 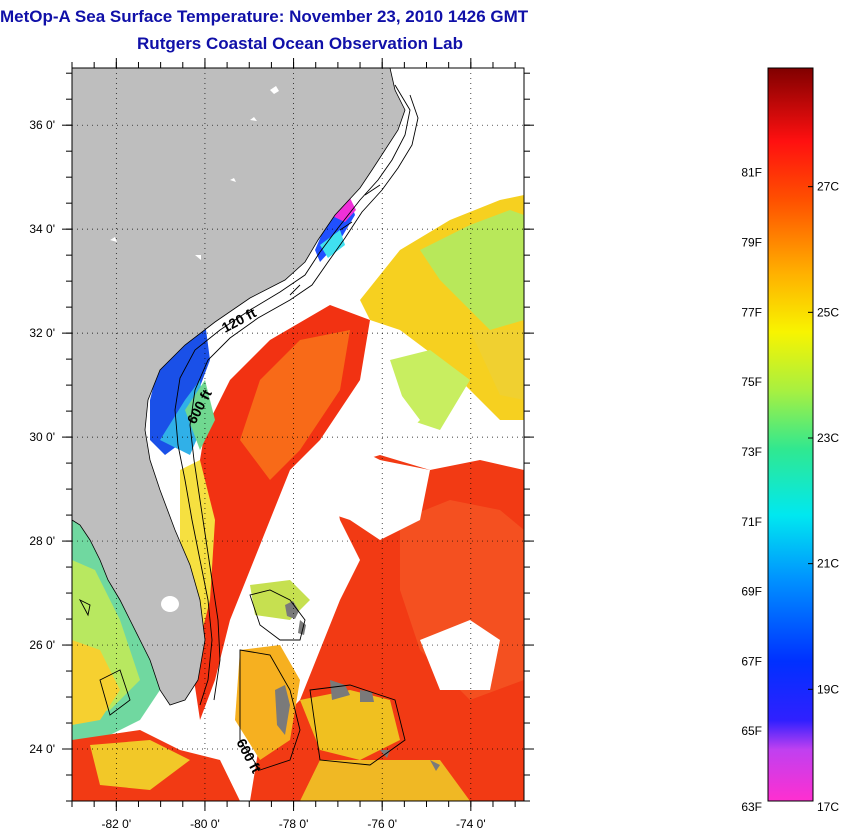 What do you see at coordinates (170, 604) in the screenshot?
I see `lake-okeechobee` at bounding box center [170, 604].